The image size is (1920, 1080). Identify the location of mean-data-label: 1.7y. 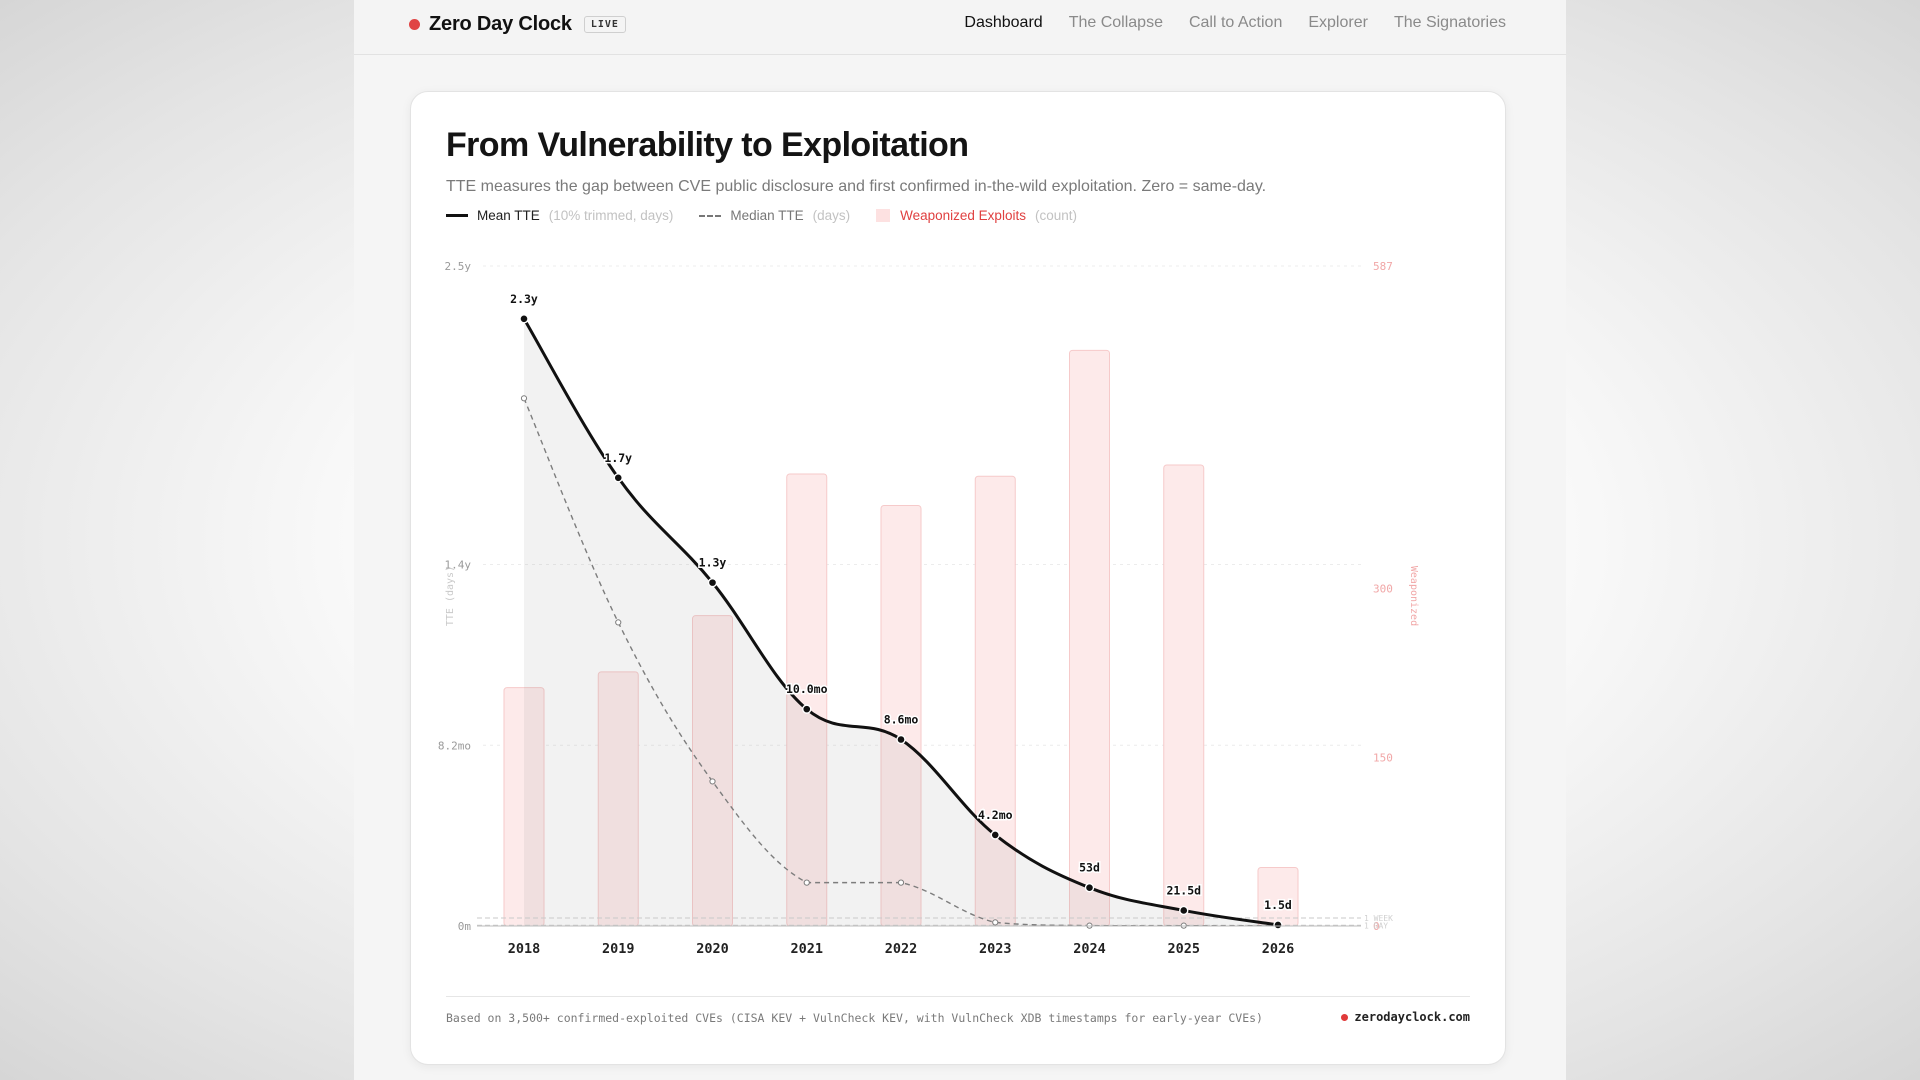
(618, 458).